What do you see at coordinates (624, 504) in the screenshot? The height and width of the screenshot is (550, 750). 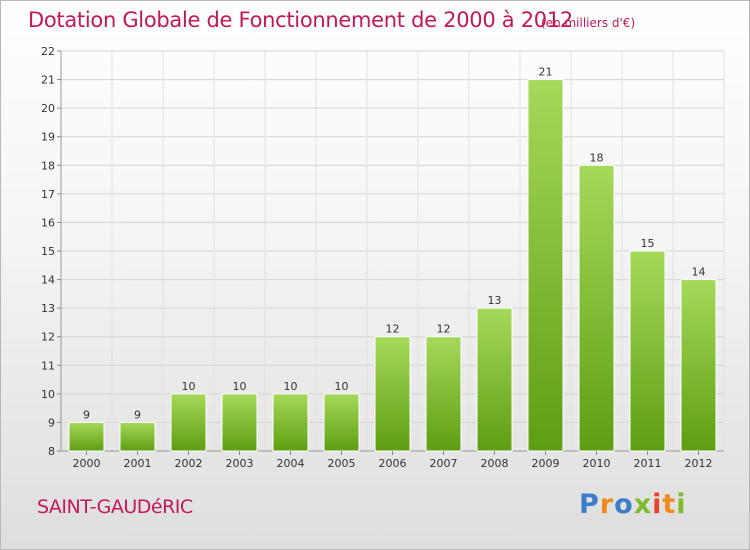 I see `logo-letter: o` at bounding box center [624, 504].